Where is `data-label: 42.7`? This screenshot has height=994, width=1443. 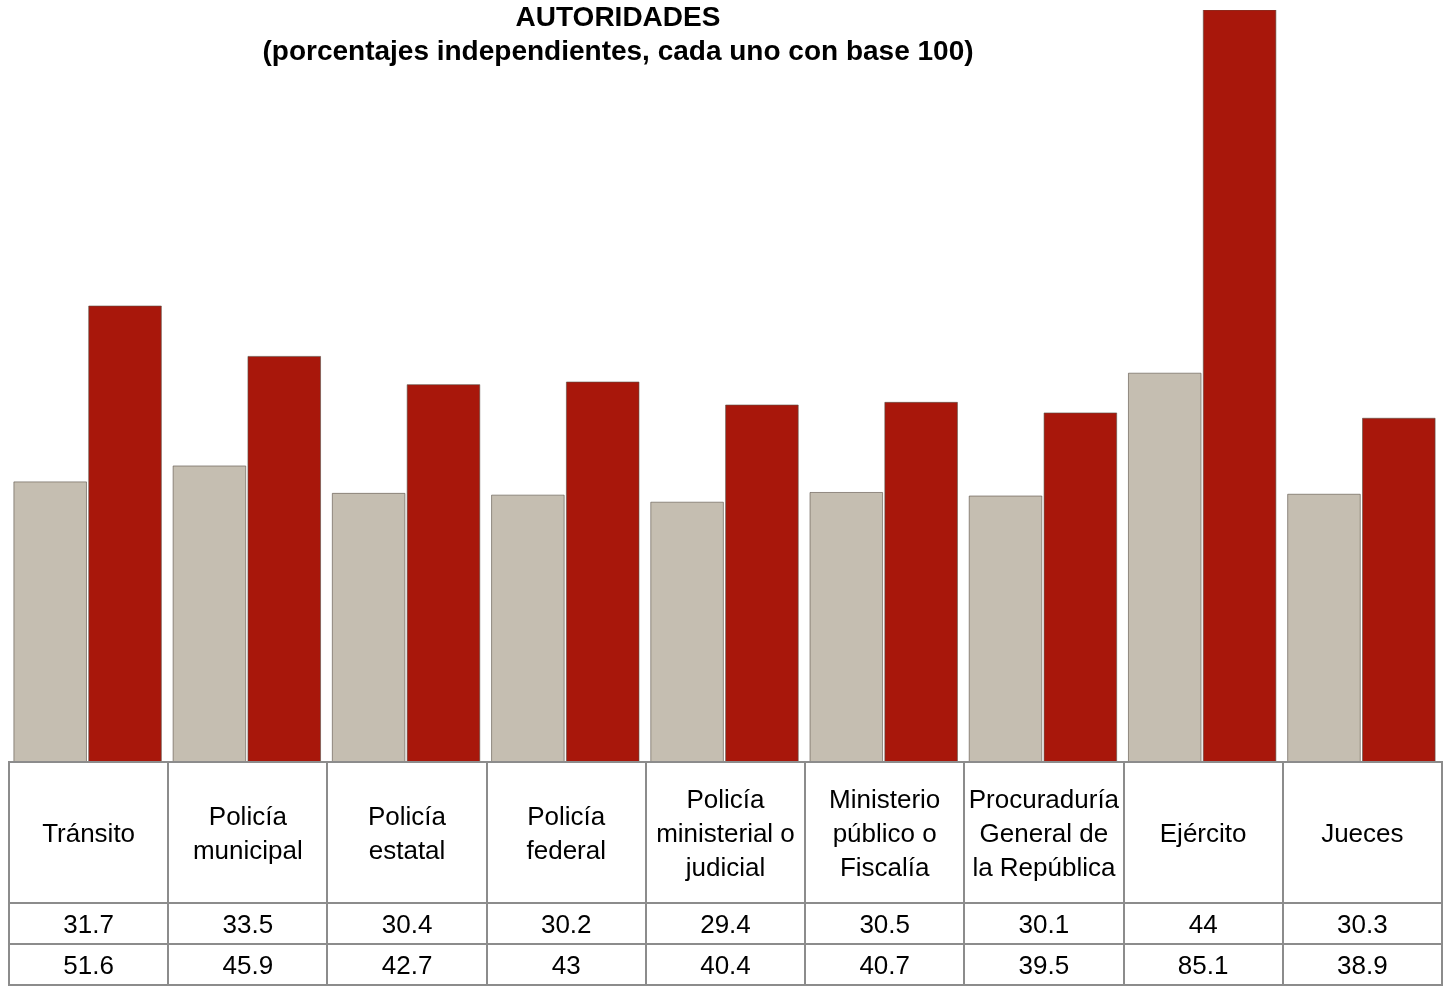 data-label: 42.7 is located at coordinates (407, 964).